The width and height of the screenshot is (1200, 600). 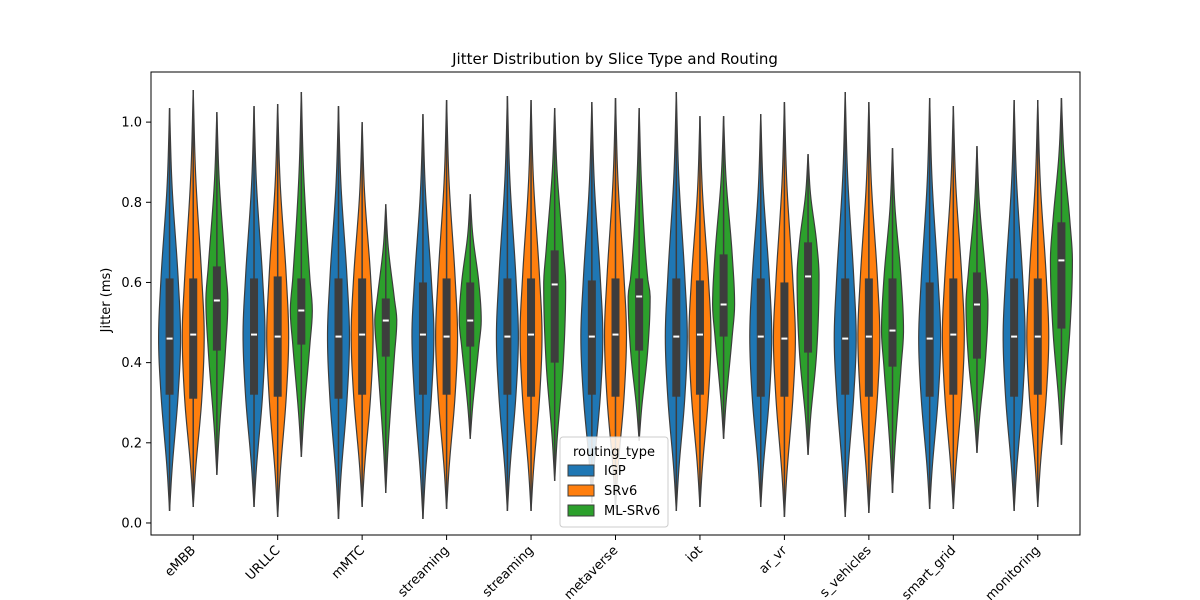 What do you see at coordinates (614, 452) in the screenshot?
I see `legend-title: routing_type` at bounding box center [614, 452].